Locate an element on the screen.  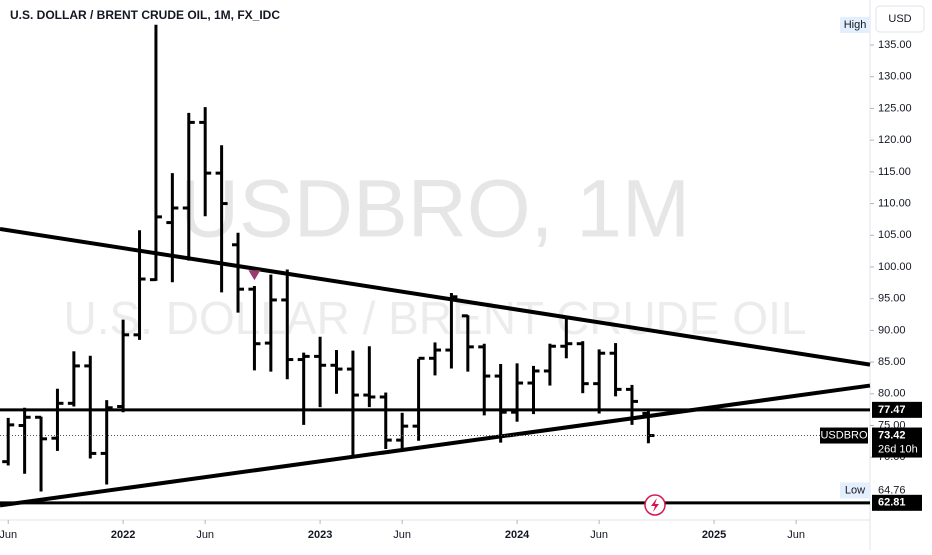
symbol-label-bg is located at coordinates (844, 435).